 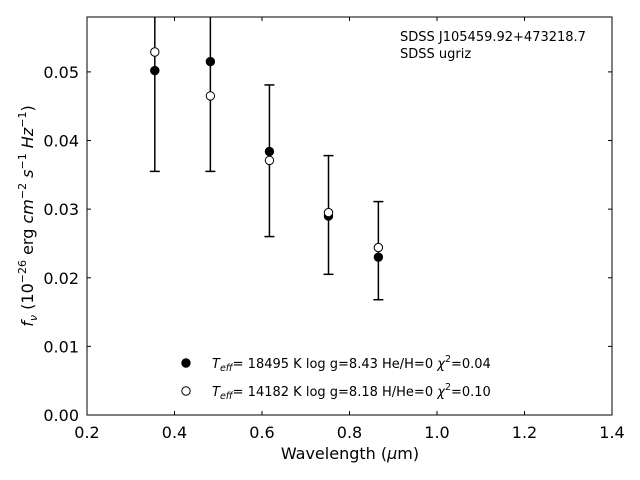 What do you see at coordinates (441, 392) in the screenshot?
I see `legend-2-chi: χ` at bounding box center [441, 392].